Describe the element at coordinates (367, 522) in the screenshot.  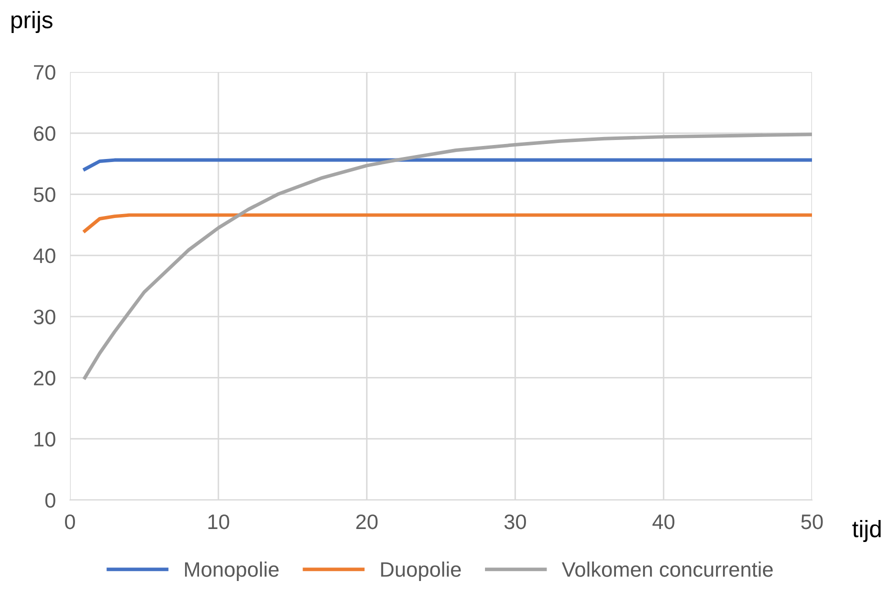
I see `x-tick-label: 20` at that location.